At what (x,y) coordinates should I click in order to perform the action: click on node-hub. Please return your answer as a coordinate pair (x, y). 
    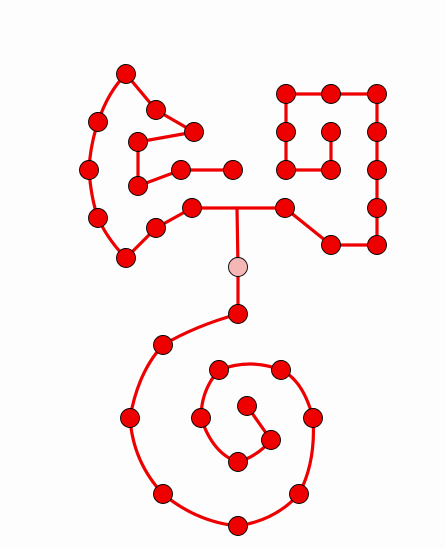
    Looking at the image, I should click on (238, 267).